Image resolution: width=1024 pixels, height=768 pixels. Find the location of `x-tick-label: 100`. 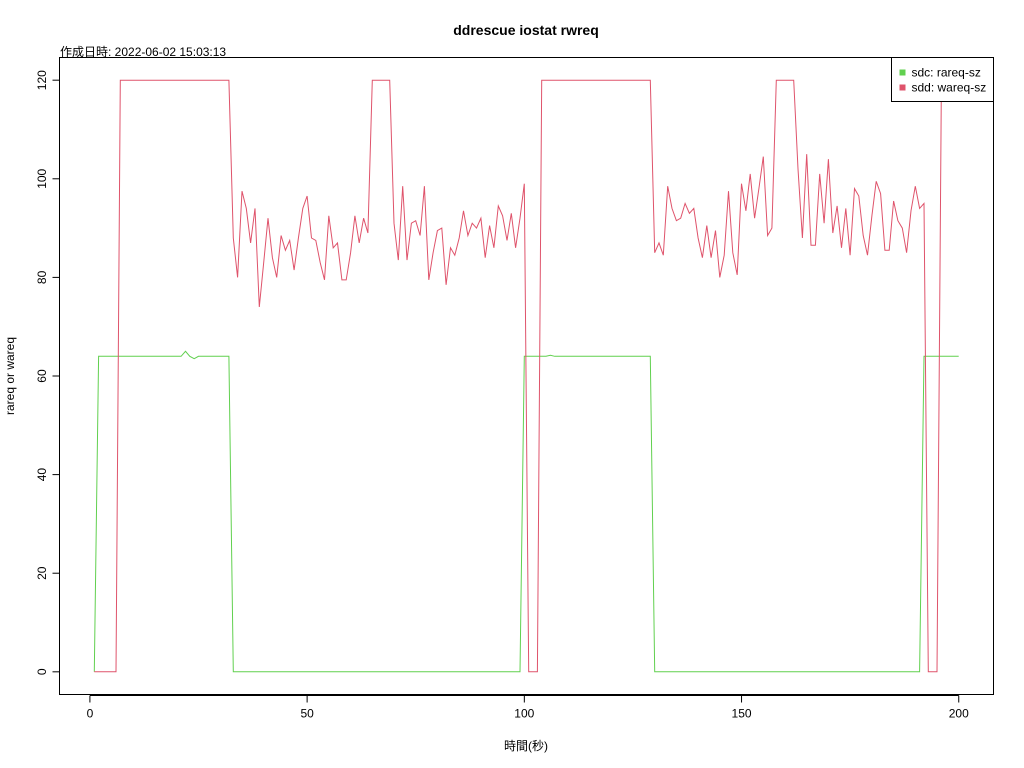

x-tick-label: 100 is located at coordinates (524, 714).